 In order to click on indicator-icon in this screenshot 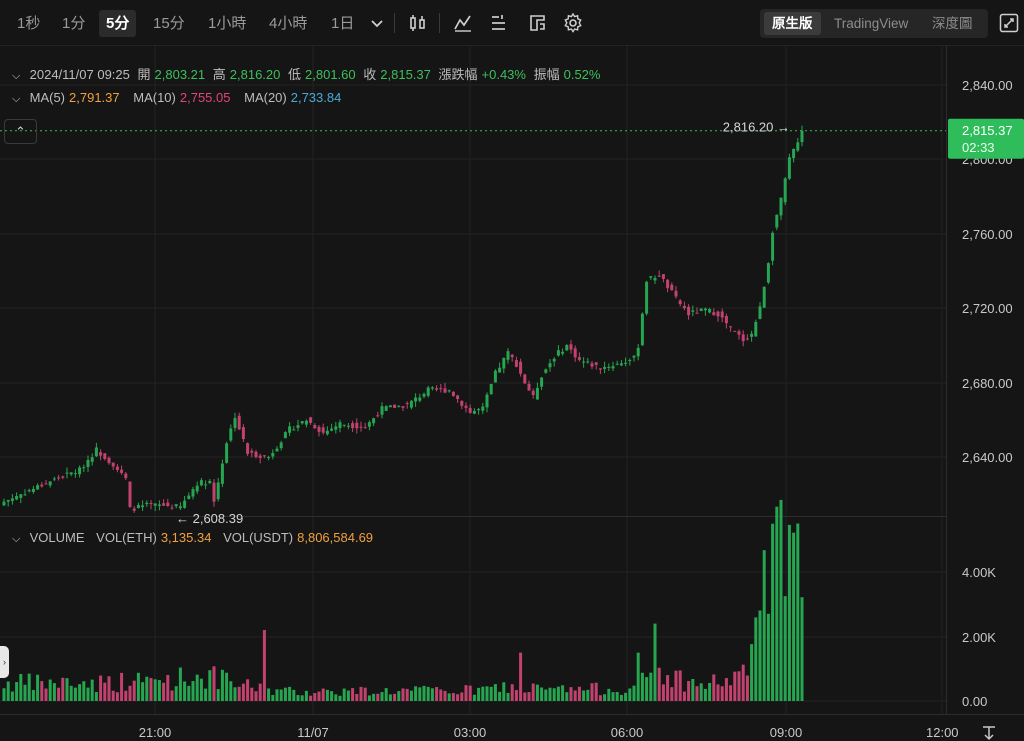, I will do `click(463, 23)`.